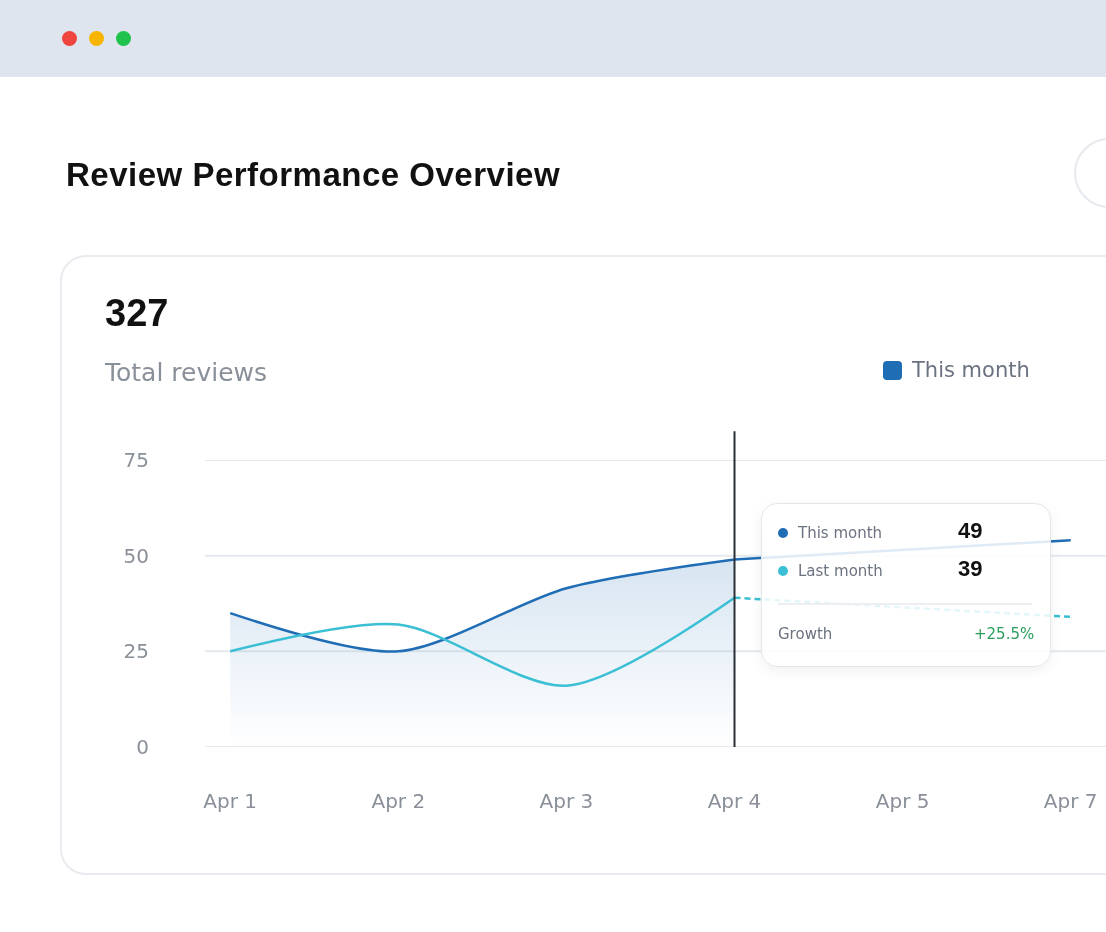 The image size is (1106, 932). What do you see at coordinates (840, 533) in the screenshot?
I see `legend-label: This month` at bounding box center [840, 533].